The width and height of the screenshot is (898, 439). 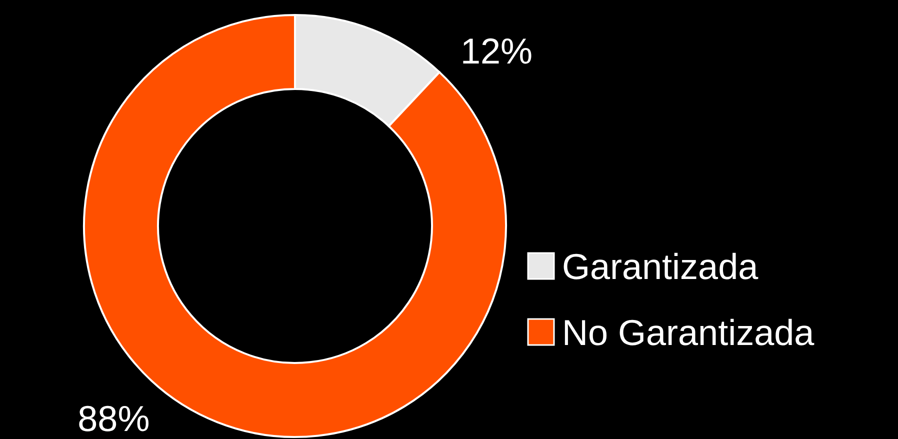 What do you see at coordinates (661, 266) in the screenshot?
I see `legend-label: Garantizada` at bounding box center [661, 266].